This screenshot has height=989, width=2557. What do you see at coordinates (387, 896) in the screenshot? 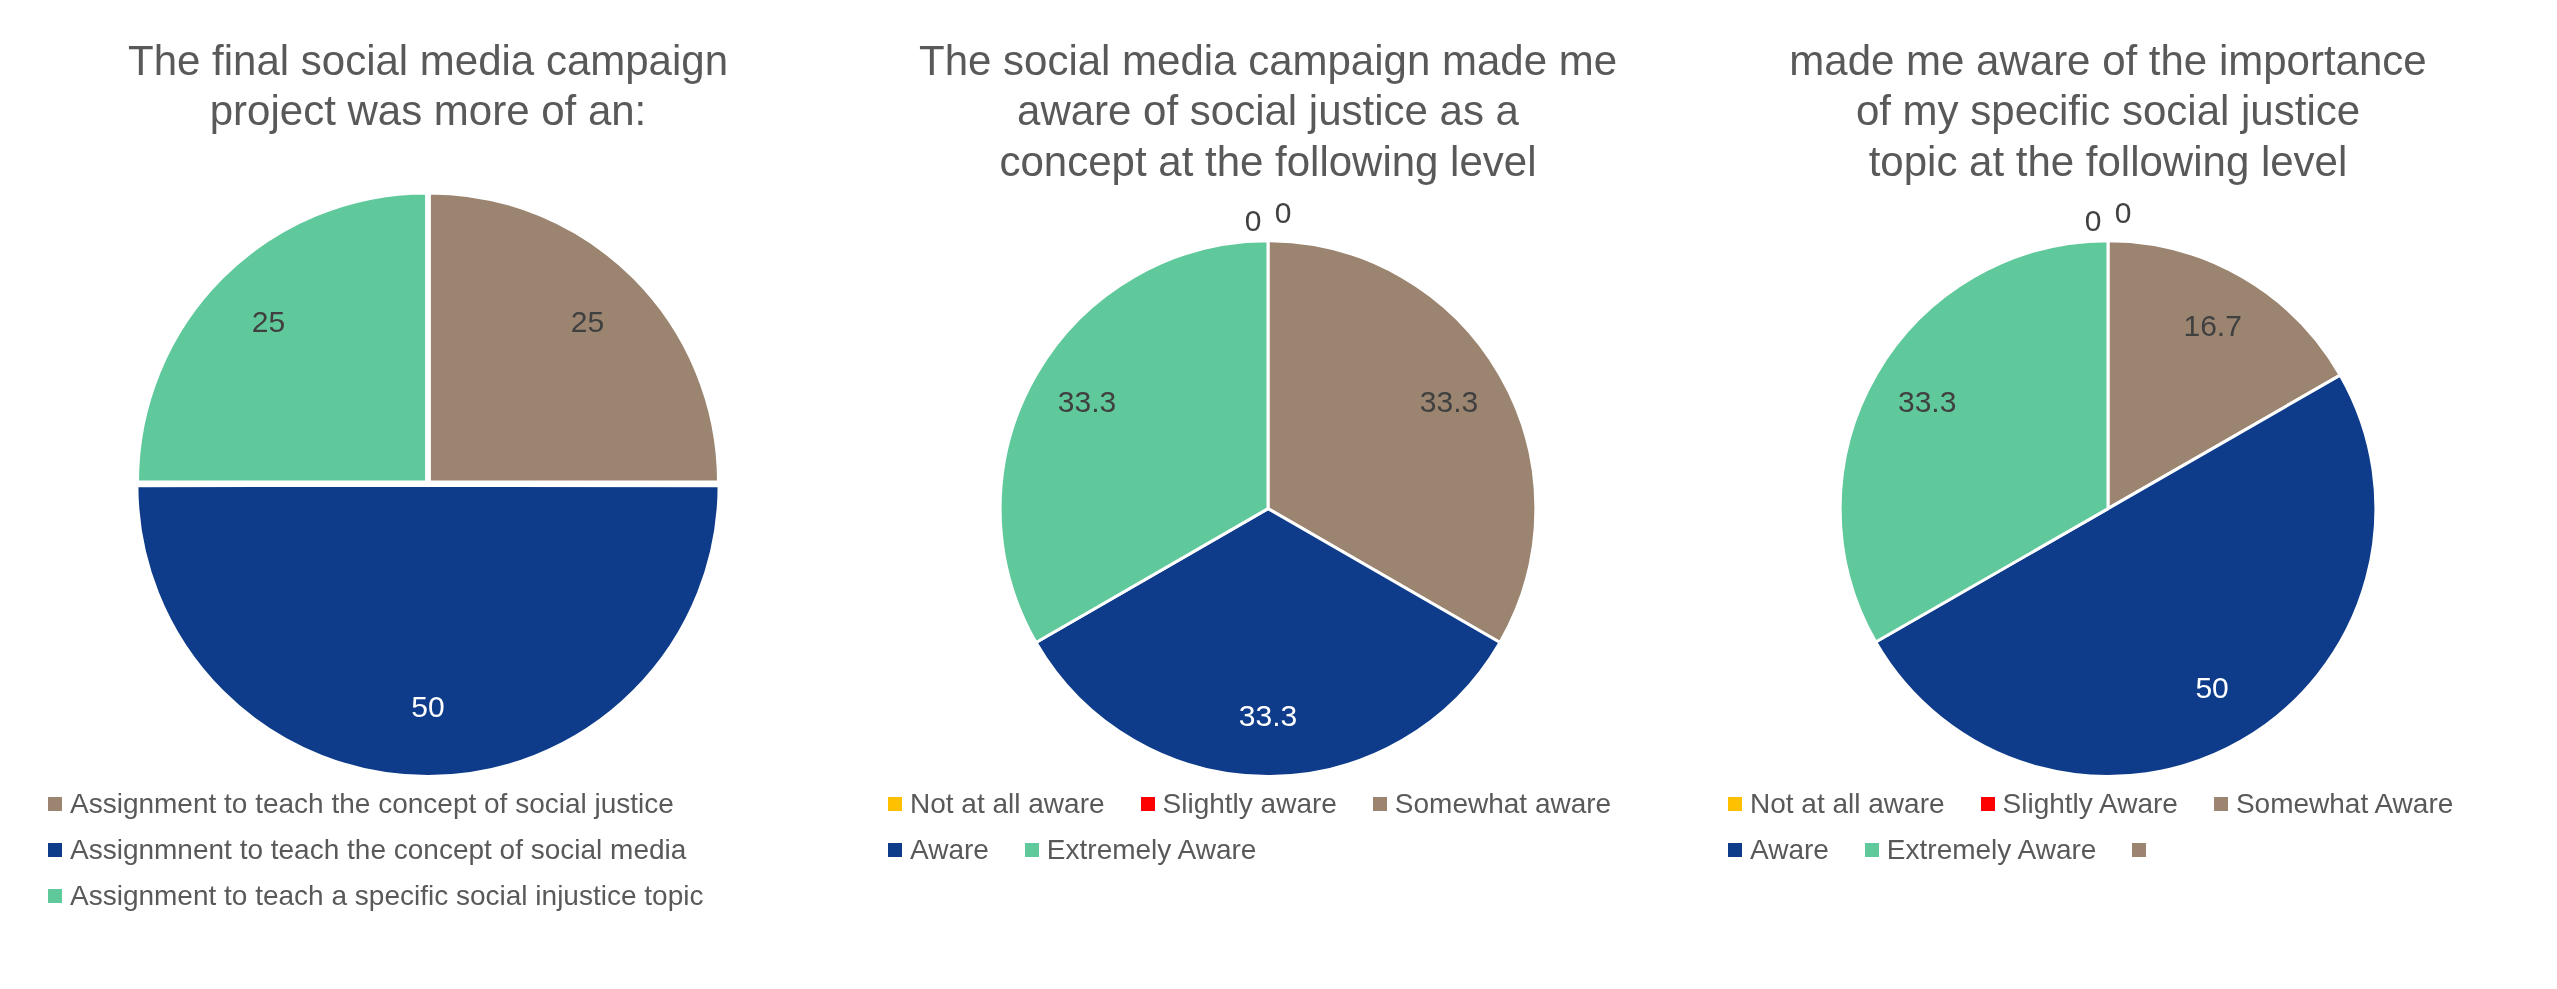
I see `legend-label: Assignment to teach a specific social injustice topic` at bounding box center [387, 896].